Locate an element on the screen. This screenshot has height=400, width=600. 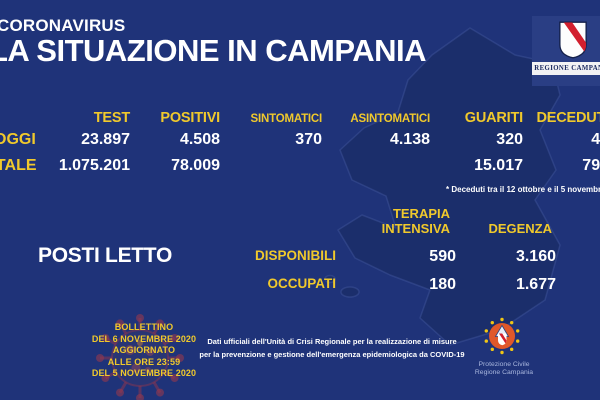
coronavirus-icon is located at coordinates (140, 357).